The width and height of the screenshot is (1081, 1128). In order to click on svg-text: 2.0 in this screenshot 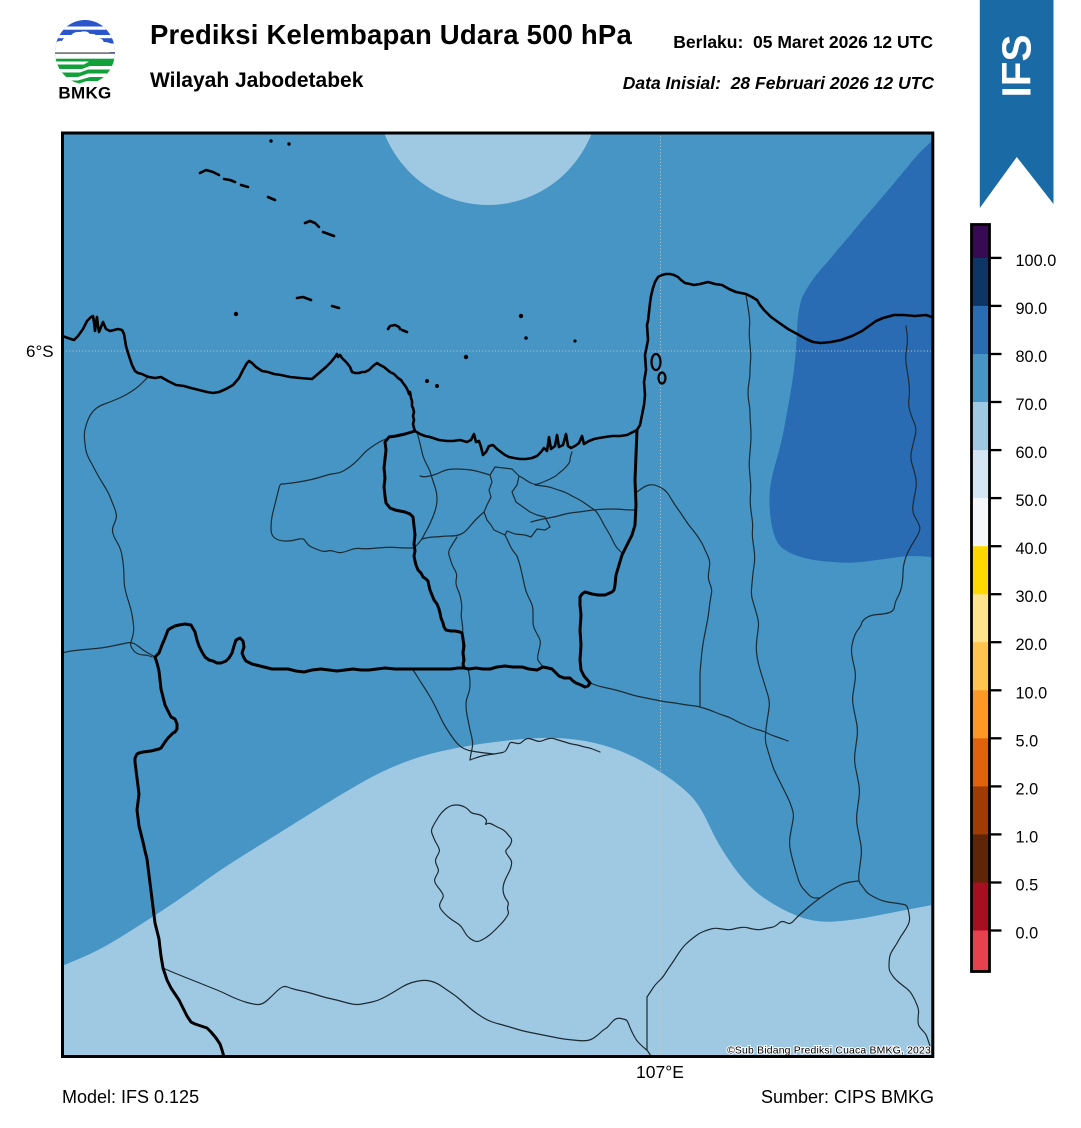, I will do `click(1027, 789)`.